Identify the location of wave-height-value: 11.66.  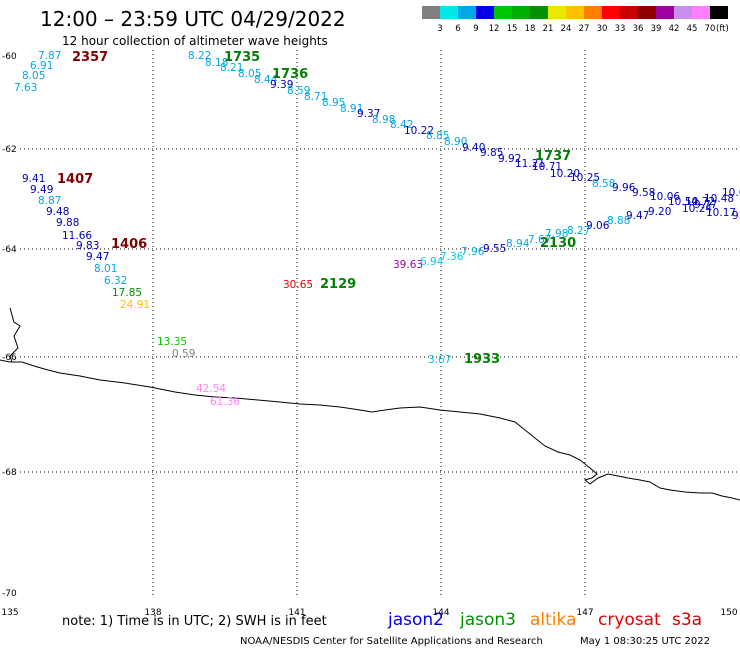
(77, 236).